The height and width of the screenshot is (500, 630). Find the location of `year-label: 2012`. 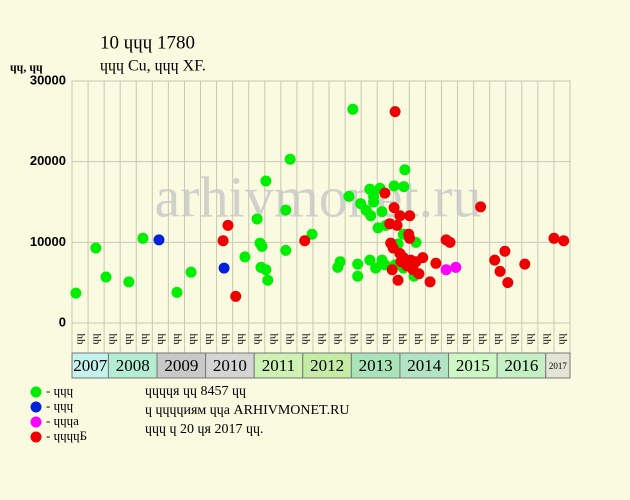

year-label: 2012 is located at coordinates (327, 365).